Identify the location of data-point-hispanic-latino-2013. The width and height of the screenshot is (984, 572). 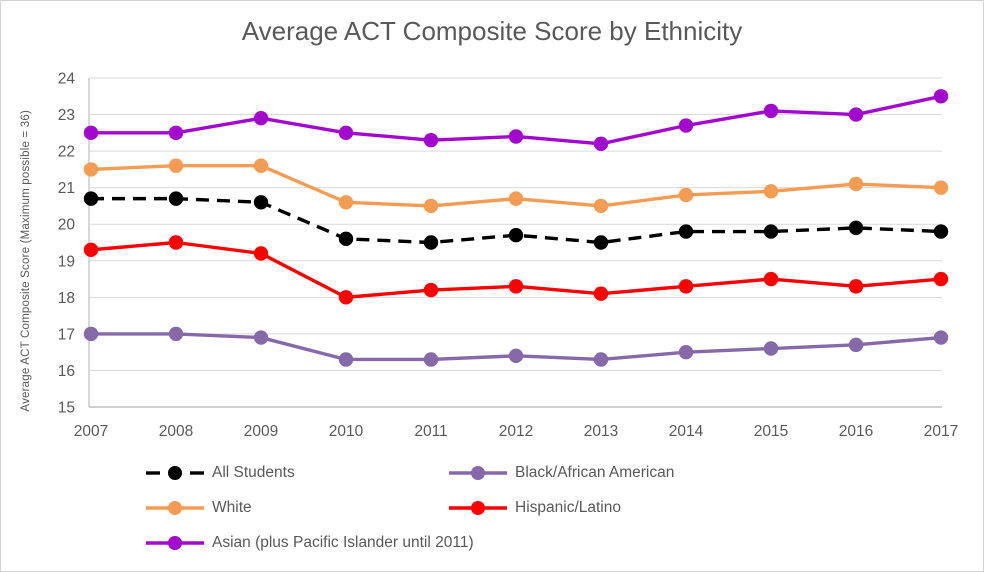
(601, 293).